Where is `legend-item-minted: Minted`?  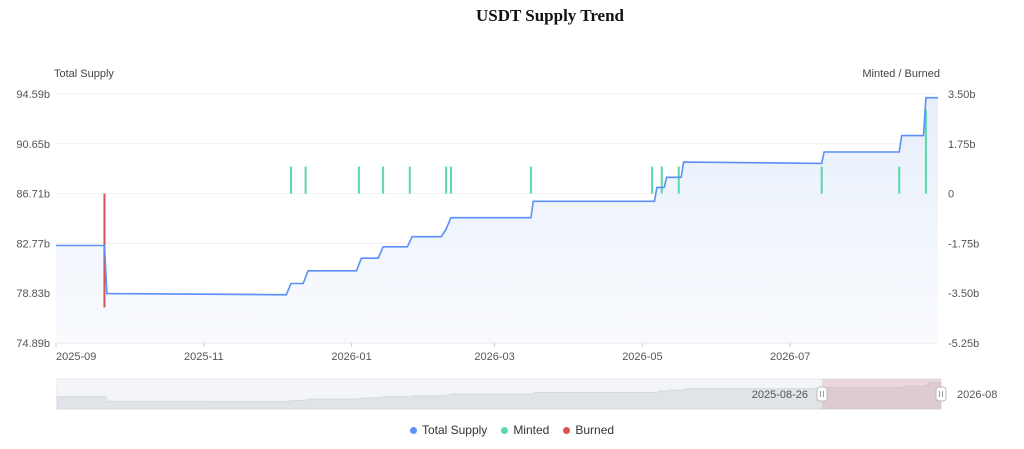 legend-item-minted: Minted is located at coordinates (525, 430).